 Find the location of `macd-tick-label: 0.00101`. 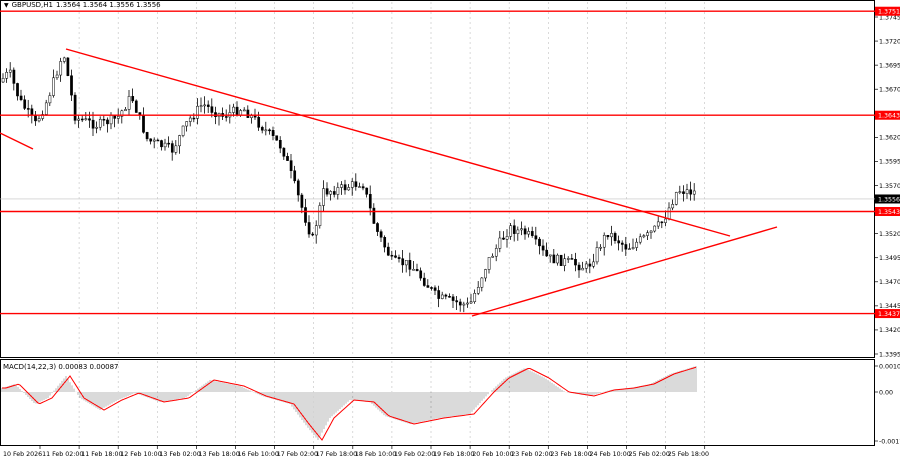

macd-tick-label: 0.00101 is located at coordinates (889, 366).